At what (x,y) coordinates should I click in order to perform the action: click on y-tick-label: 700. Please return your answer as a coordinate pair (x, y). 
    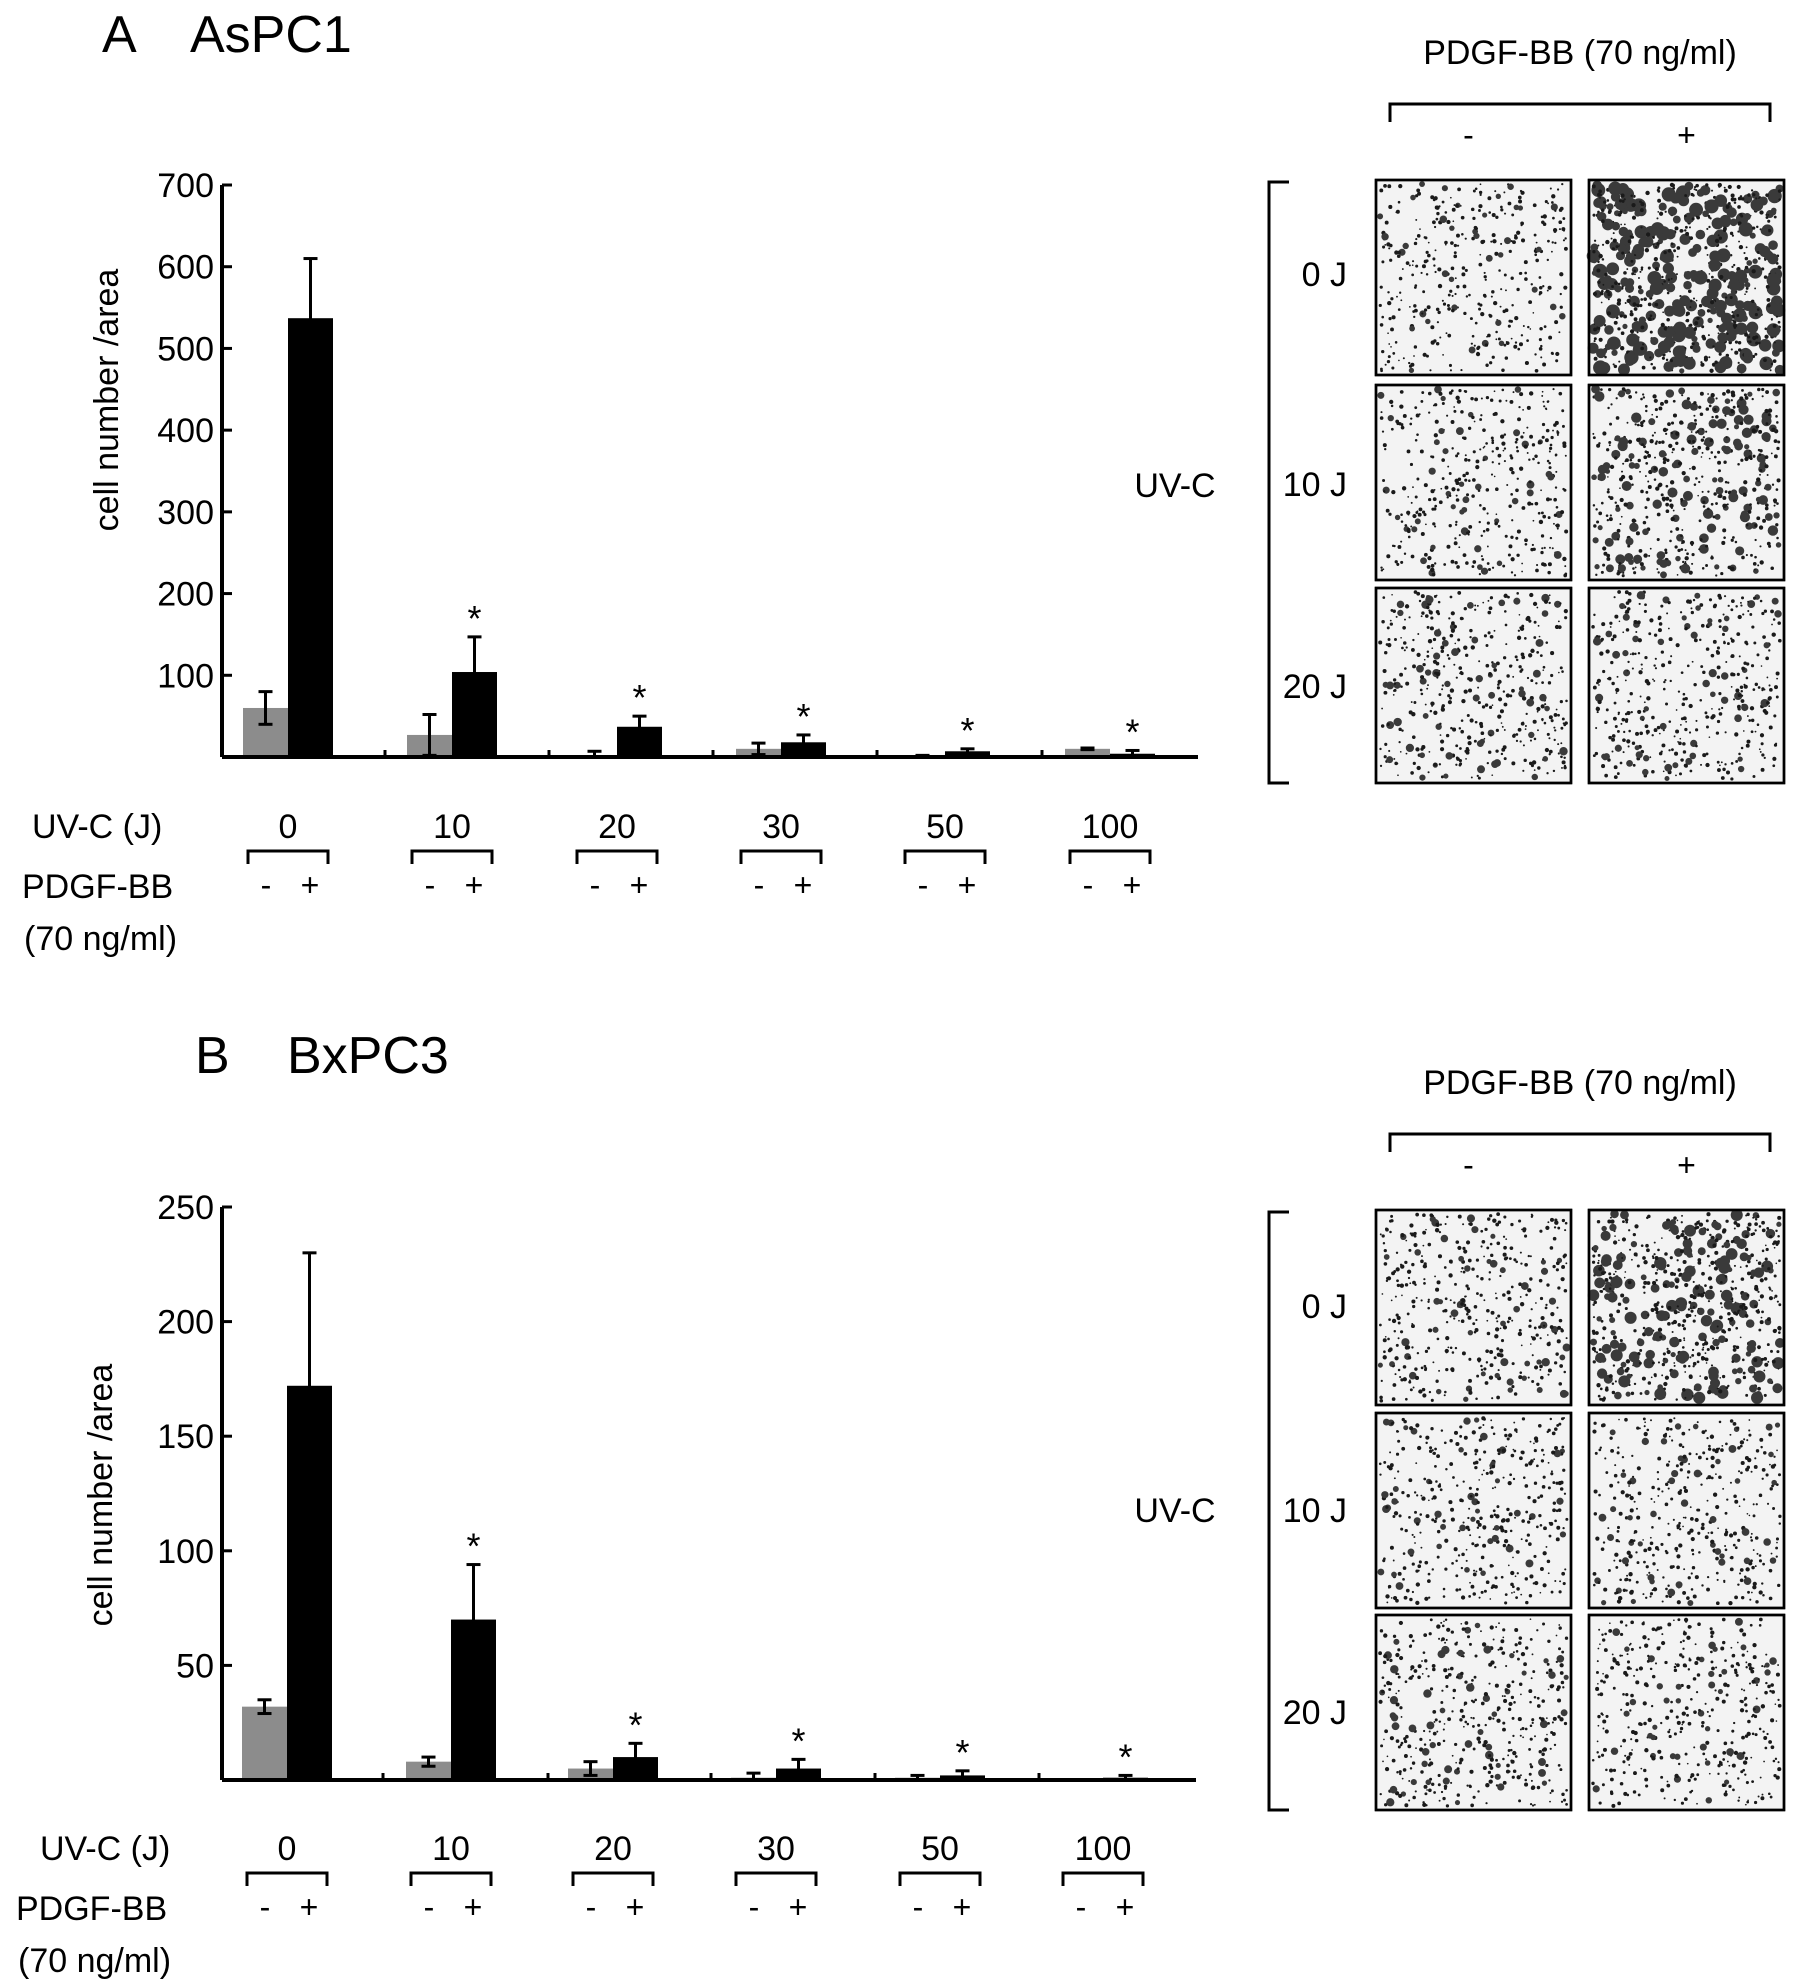
    Looking at the image, I should click on (185, 186).